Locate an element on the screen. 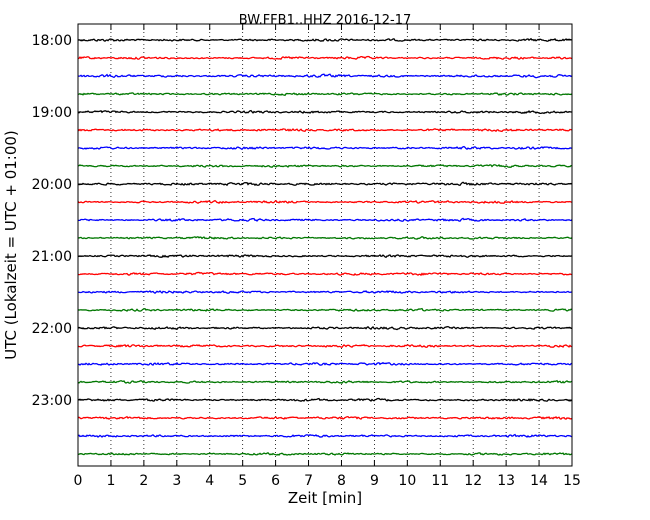 The height and width of the screenshot is (520, 650). x-tick-label: 14 is located at coordinates (539, 481).